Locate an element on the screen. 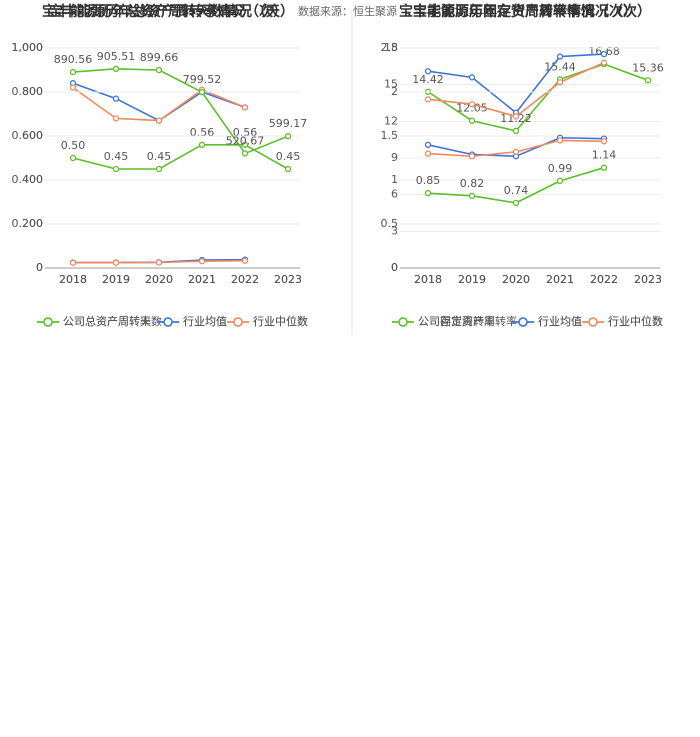 The image size is (700, 737). chart-title: 宝丰能源历年存货周转率情况（次） is located at coordinates (525, 11).